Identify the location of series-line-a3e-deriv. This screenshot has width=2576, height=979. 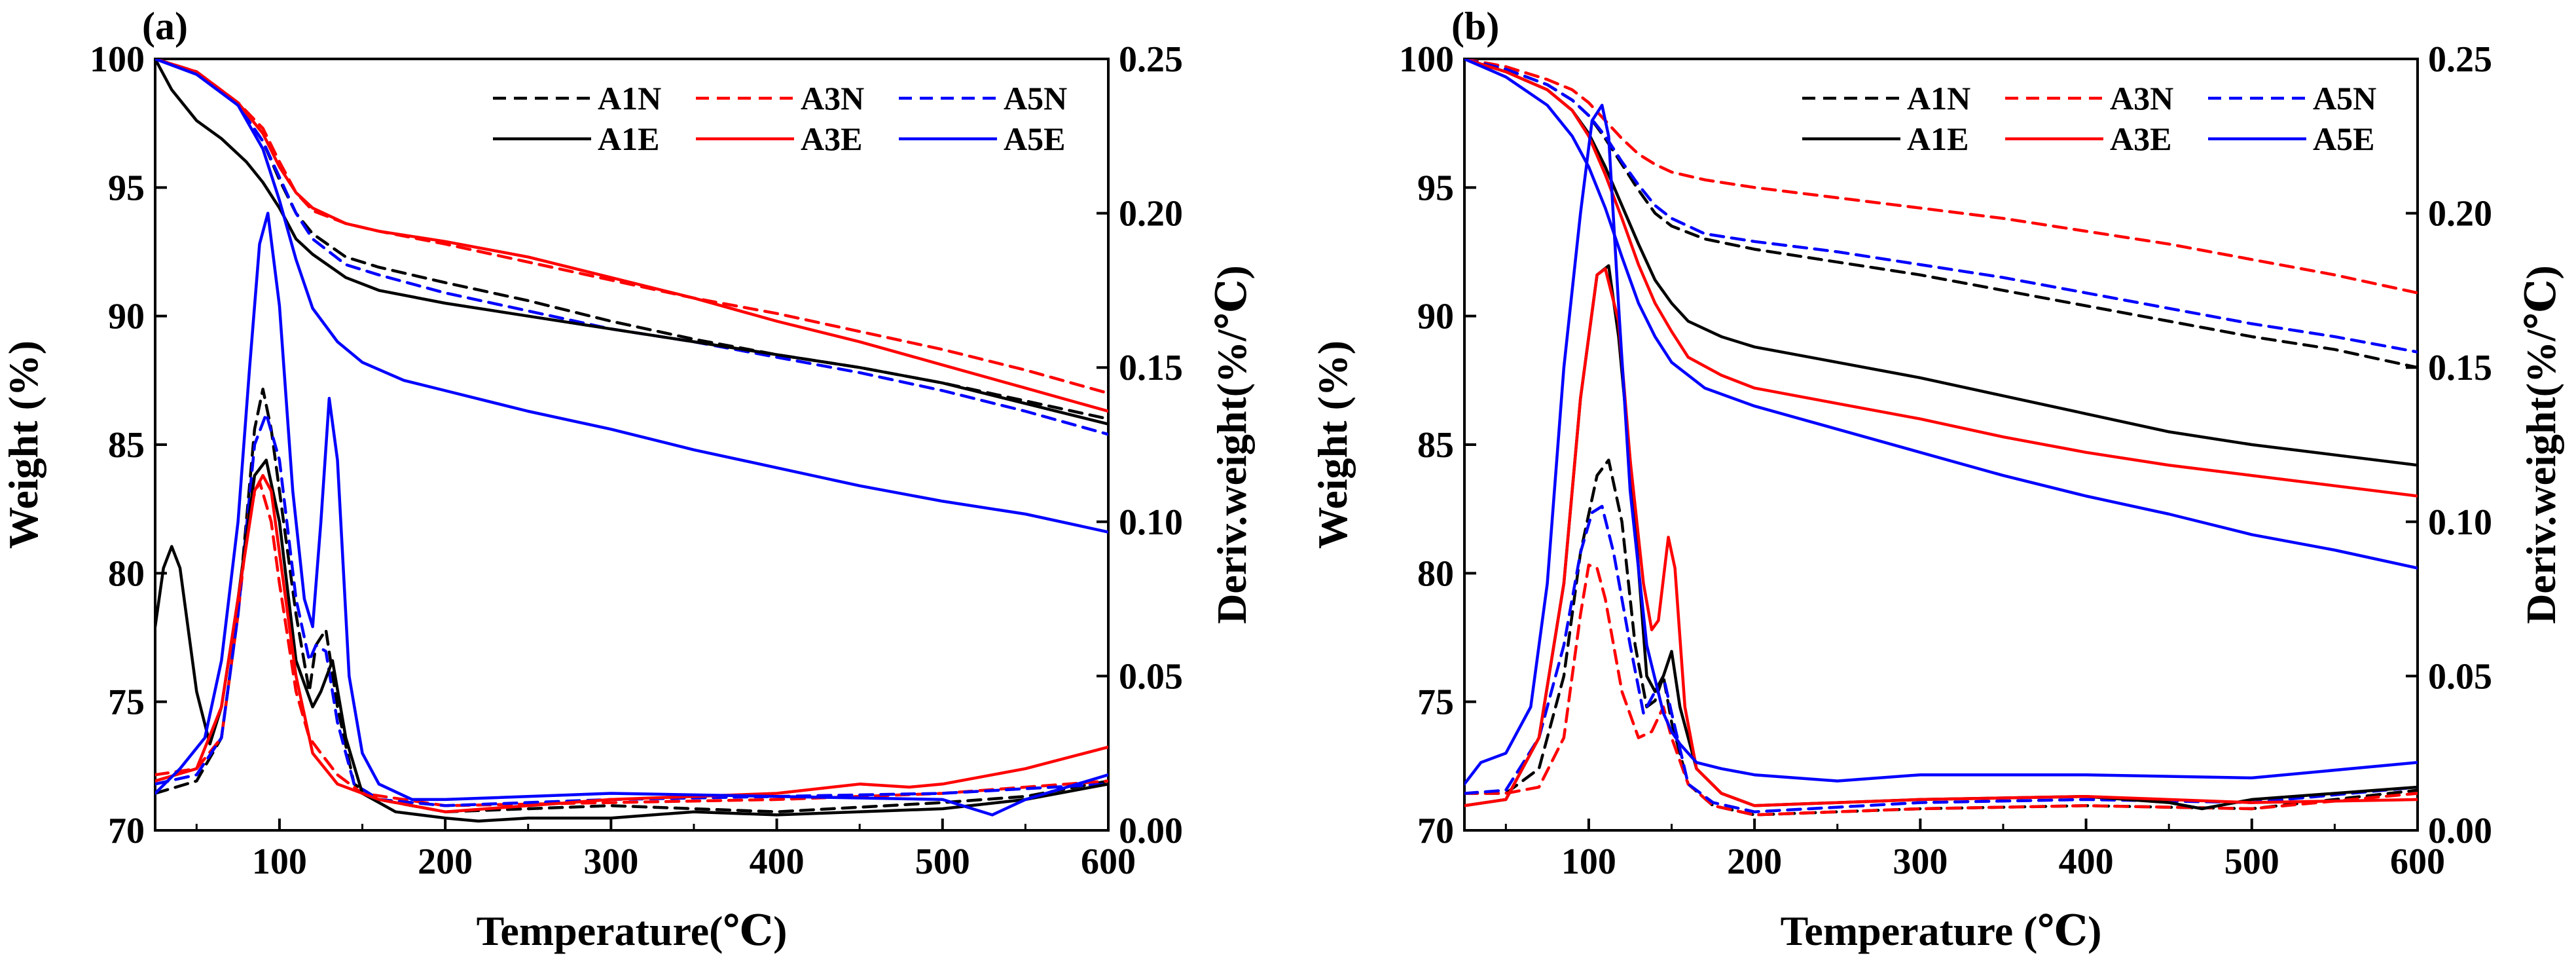
(631, 643).